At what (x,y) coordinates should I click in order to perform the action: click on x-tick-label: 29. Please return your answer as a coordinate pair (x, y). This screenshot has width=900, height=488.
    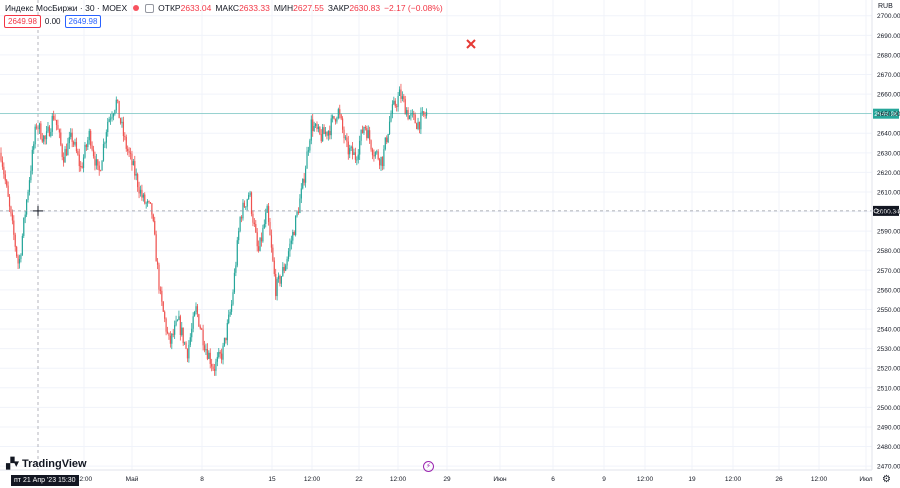
    Looking at the image, I should click on (447, 479).